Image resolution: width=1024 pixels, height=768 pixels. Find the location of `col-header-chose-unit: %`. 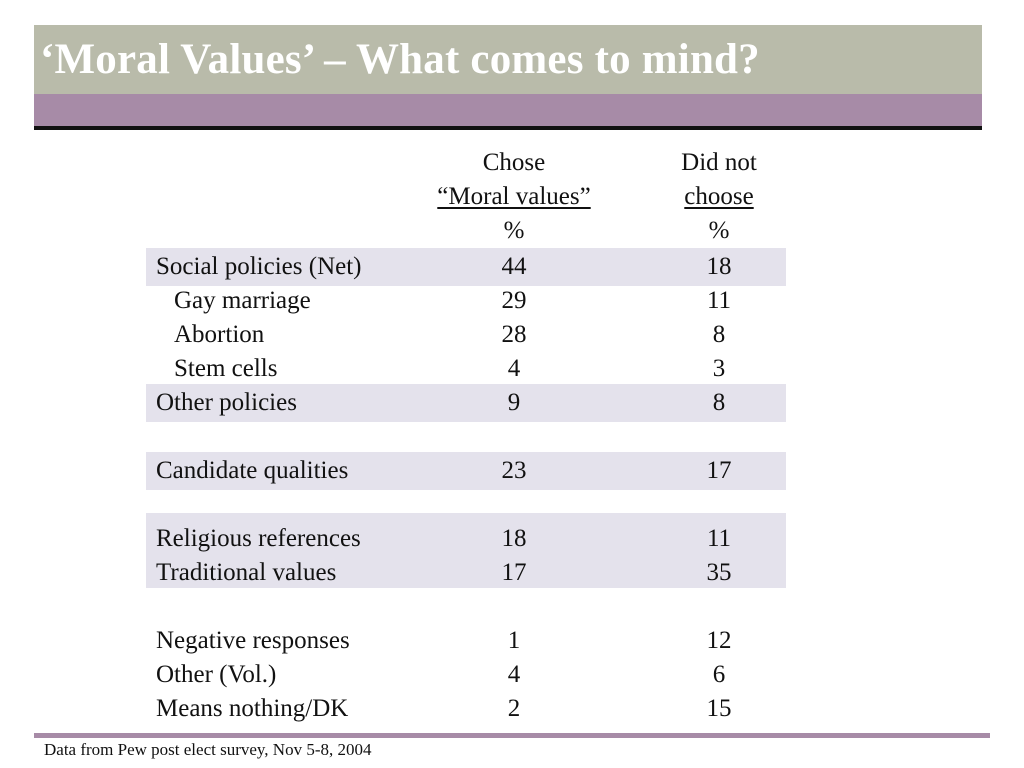

col-header-chose-unit: % is located at coordinates (514, 230).